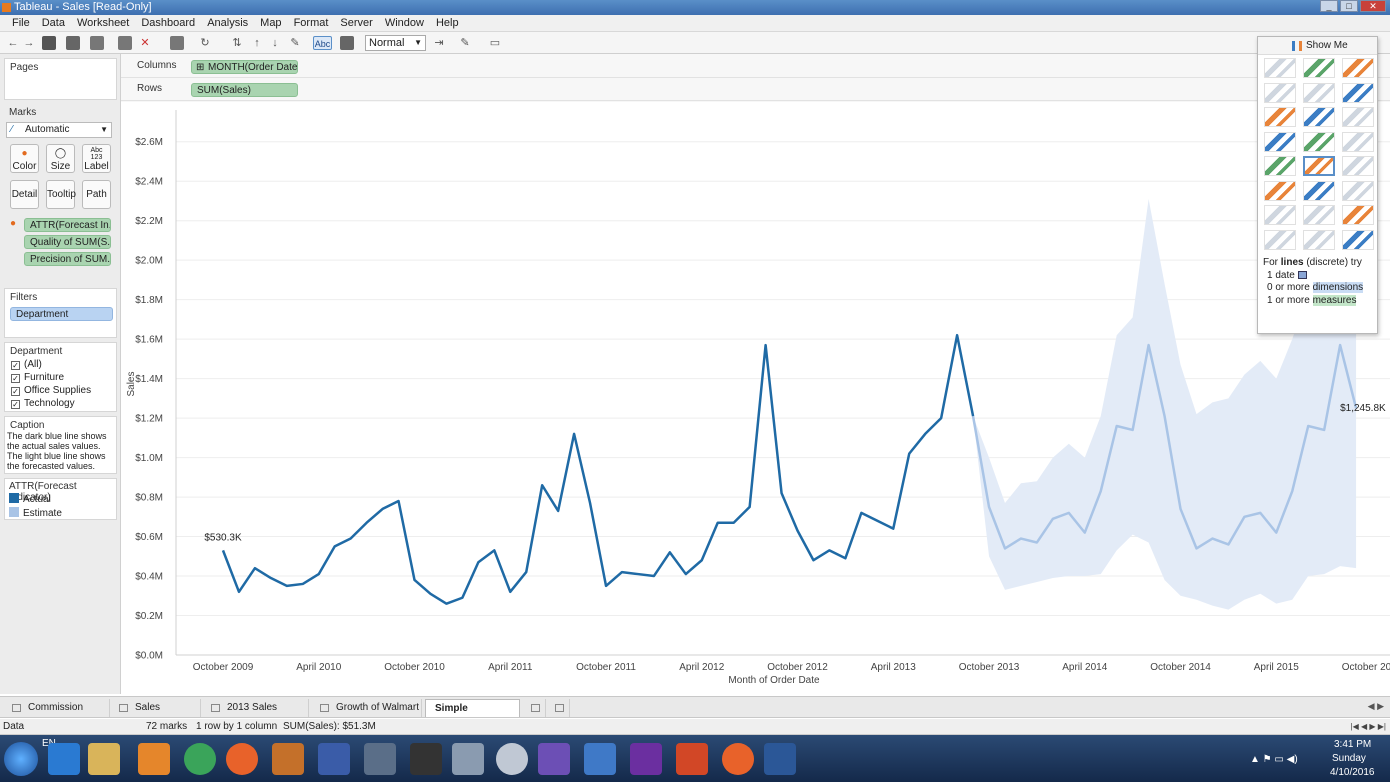 This screenshot has height=782, width=1390. I want to click on fit-select: Normal ▼, so click(395, 43).